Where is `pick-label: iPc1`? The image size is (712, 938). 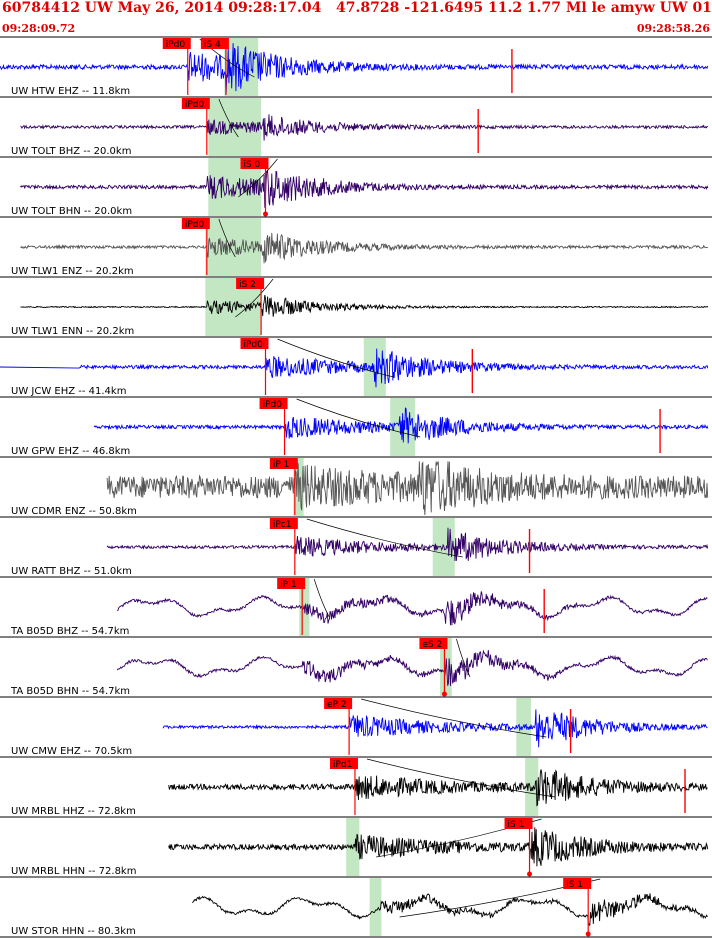
pick-label: iPc1 is located at coordinates (282, 525).